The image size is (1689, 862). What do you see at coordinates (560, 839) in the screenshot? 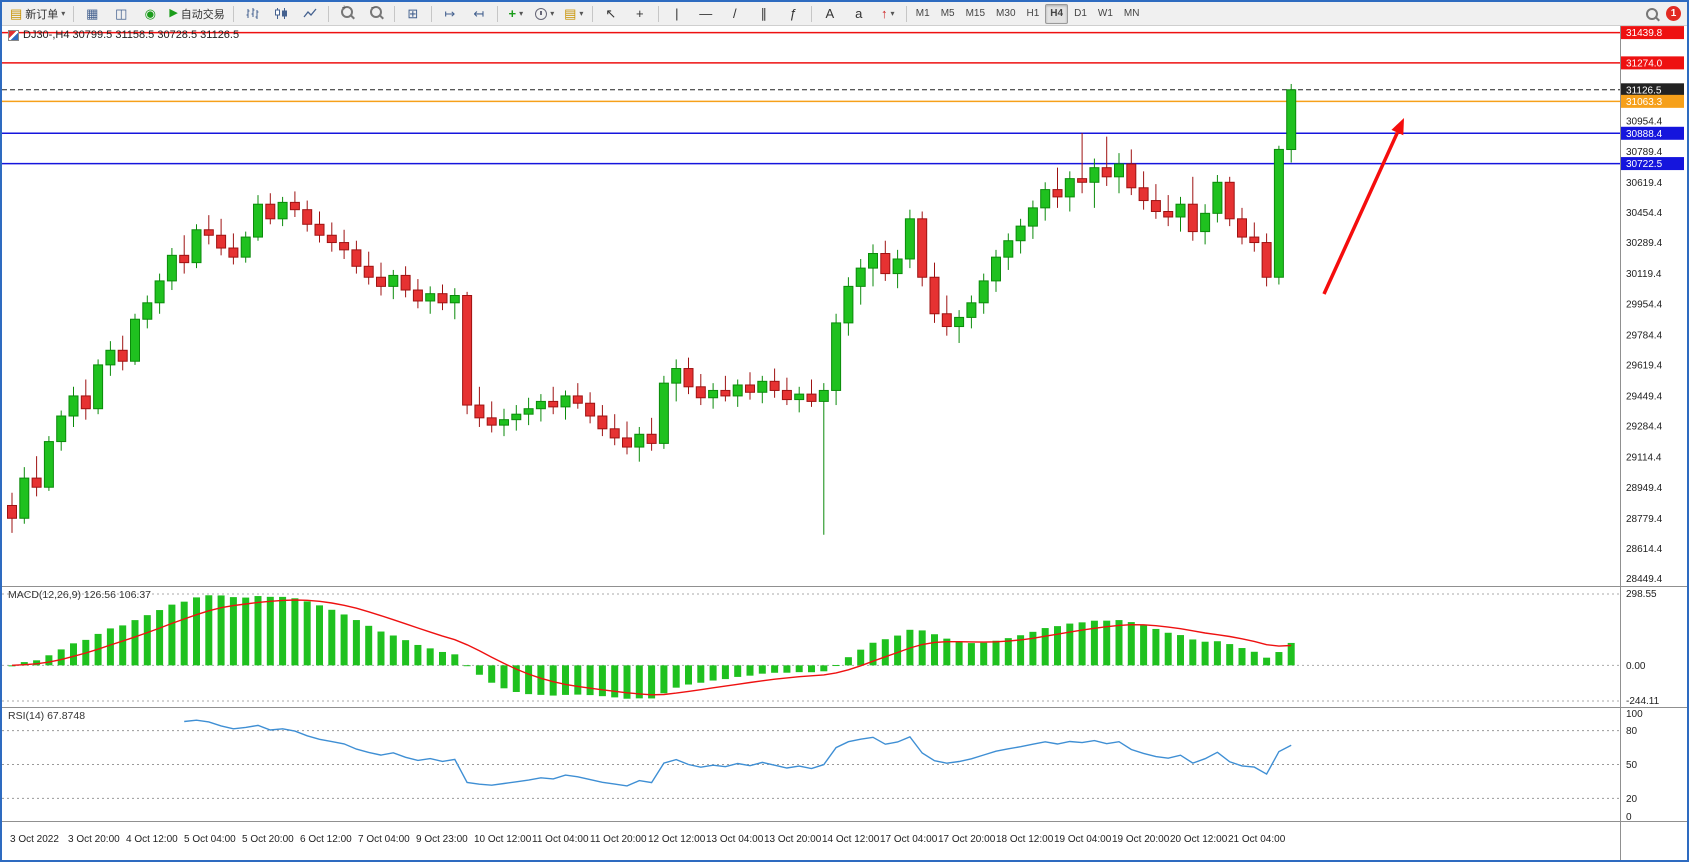
I see `time-label: 11 Oct 04:00` at bounding box center [560, 839].